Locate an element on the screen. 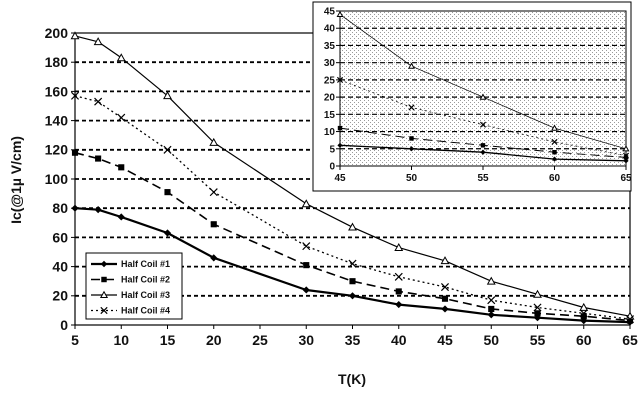  inset-x-tick-label-60: 60 is located at coordinates (555, 178).